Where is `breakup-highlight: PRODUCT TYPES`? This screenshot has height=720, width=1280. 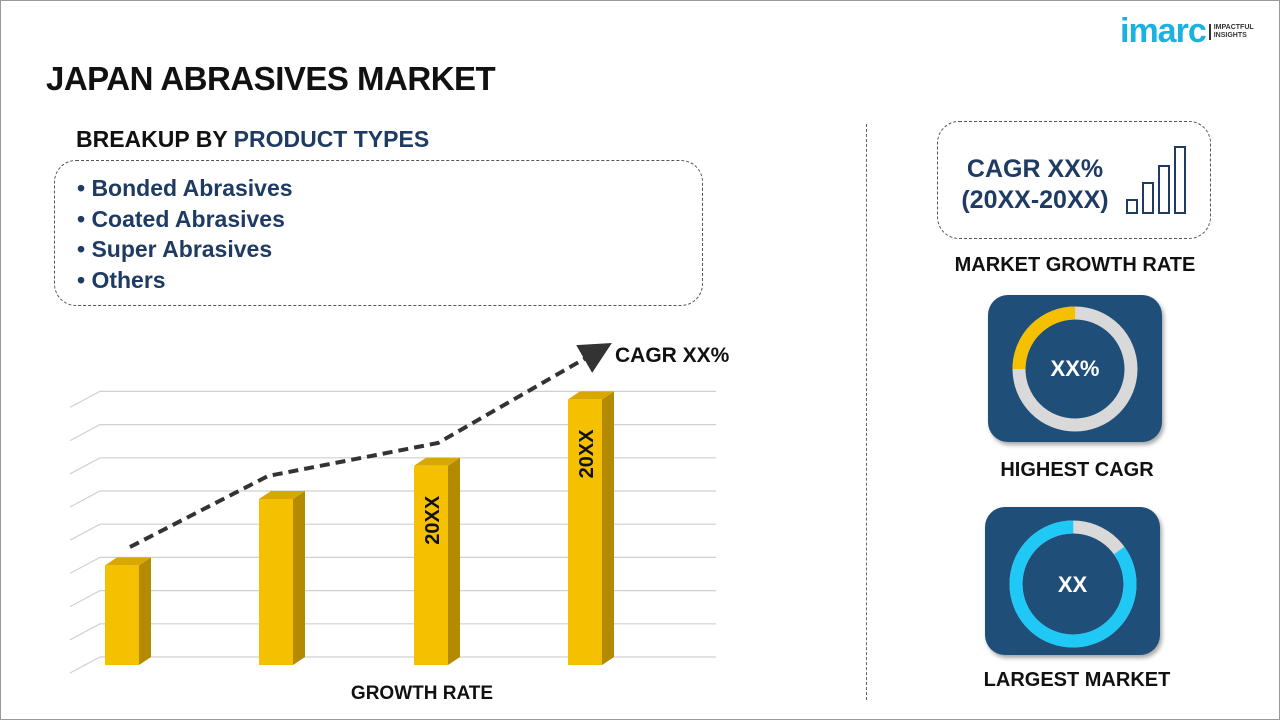
breakup-highlight: PRODUCT TYPES is located at coordinates (331, 139).